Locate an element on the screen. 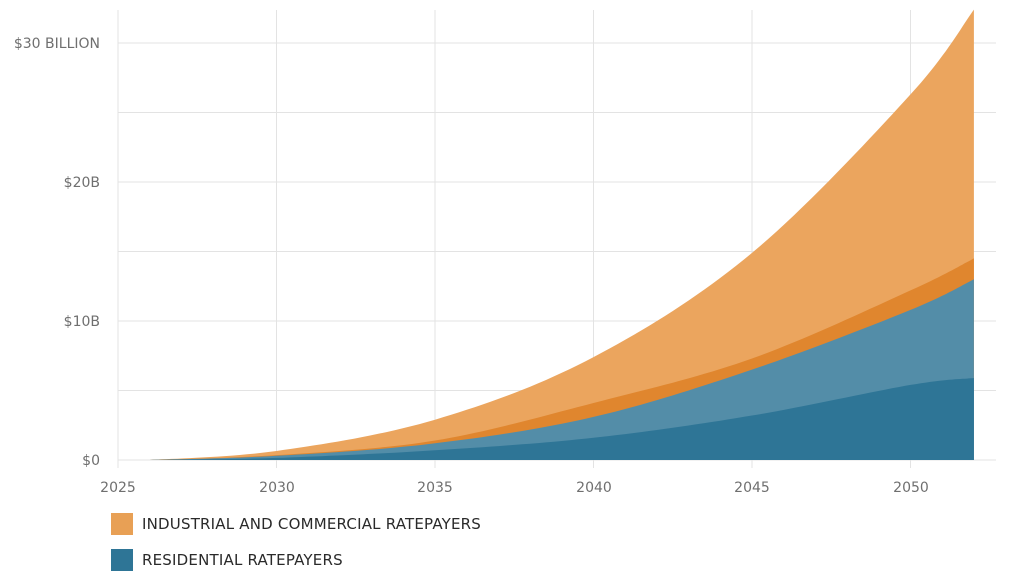 The height and width of the screenshot is (581, 1024). x-tick-label: 2045 is located at coordinates (752, 488).